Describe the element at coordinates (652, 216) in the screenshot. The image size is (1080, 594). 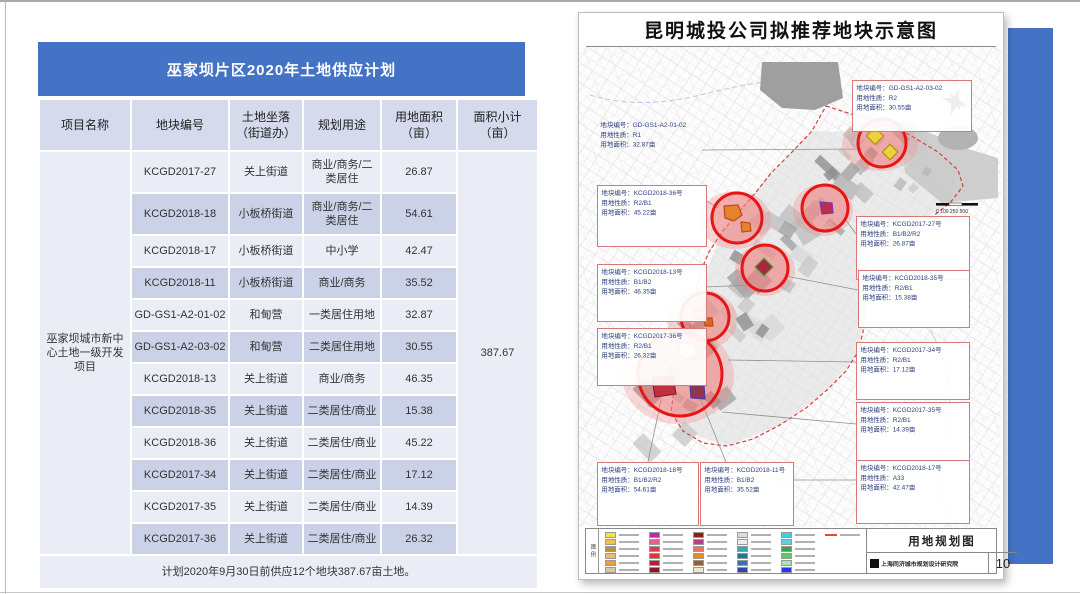
I see `map-callout-2: 地块编号：KCGD2018-36号 用地性质：R2/B1 用地面积：45.22亩` at that location.